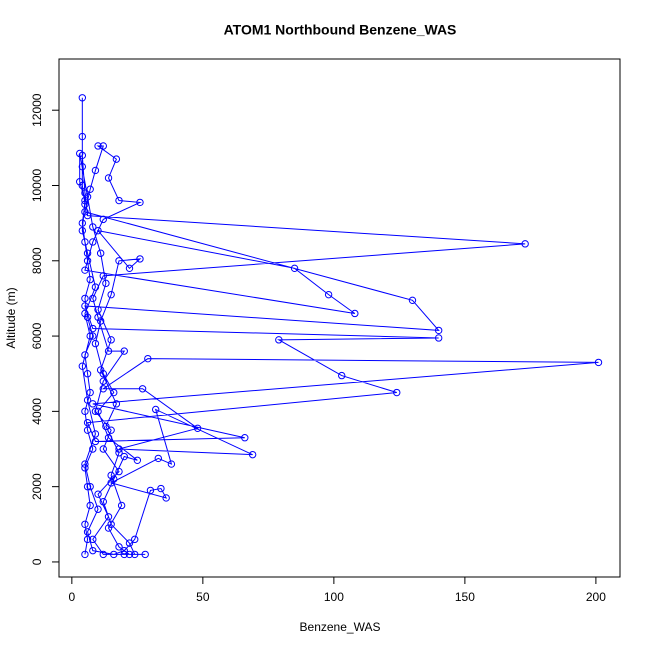  I want to click on y-tick-label: 12000, so click(37, 110).